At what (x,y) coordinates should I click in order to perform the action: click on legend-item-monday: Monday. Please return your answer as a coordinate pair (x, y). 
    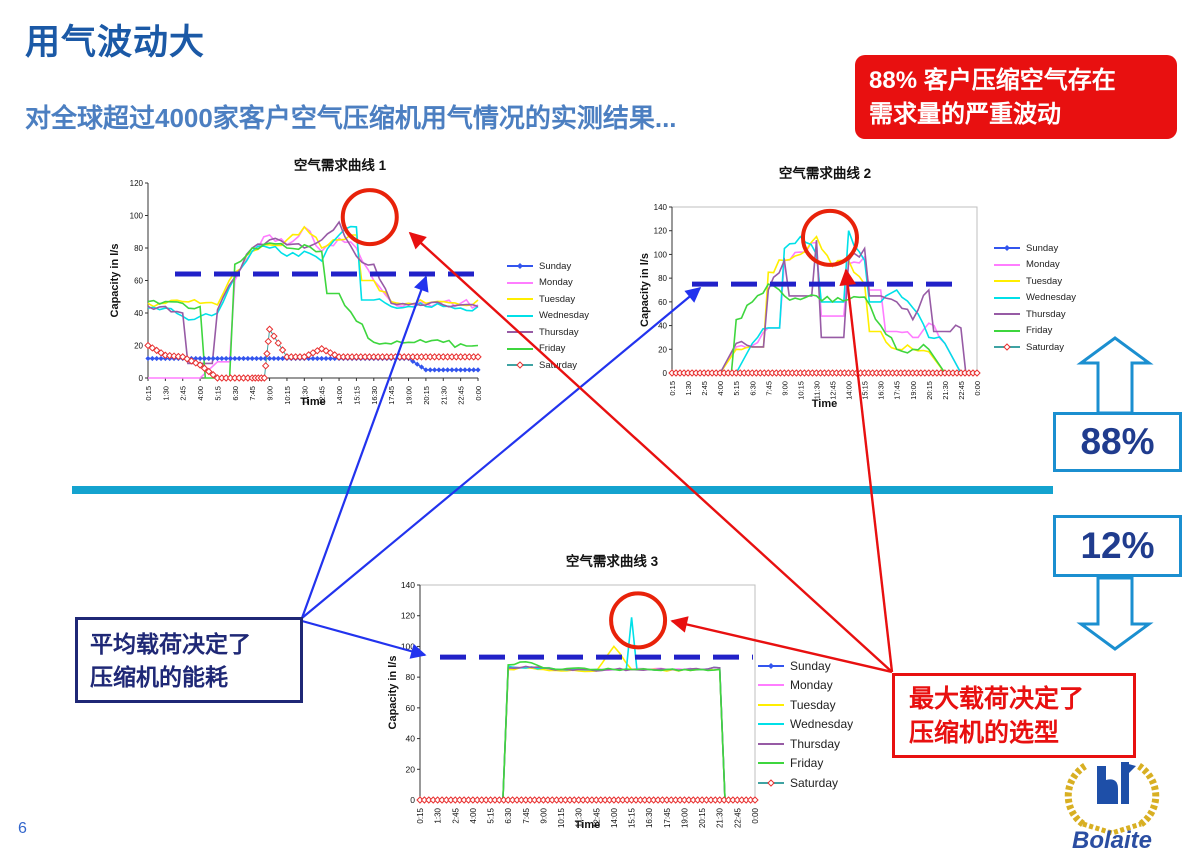
    Looking at the image, I should click on (804, 686).